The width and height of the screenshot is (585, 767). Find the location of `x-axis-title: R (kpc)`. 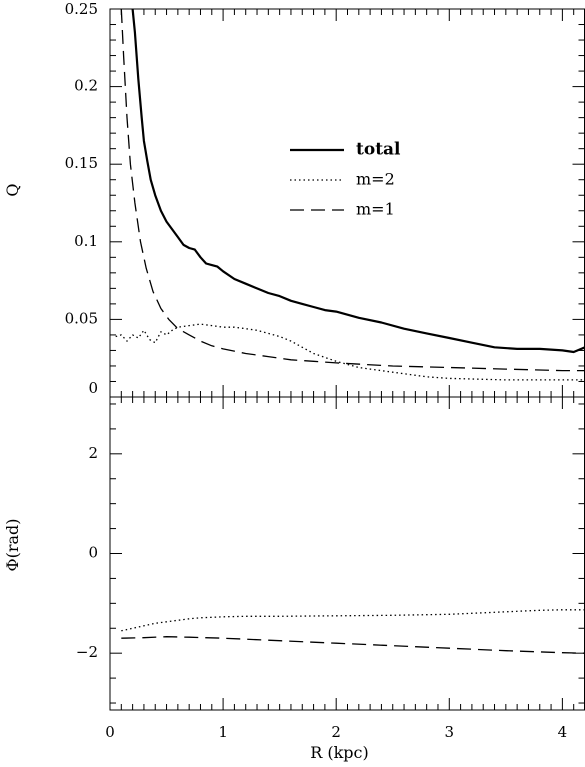

x-axis-title: R (kpc) is located at coordinates (339, 752).